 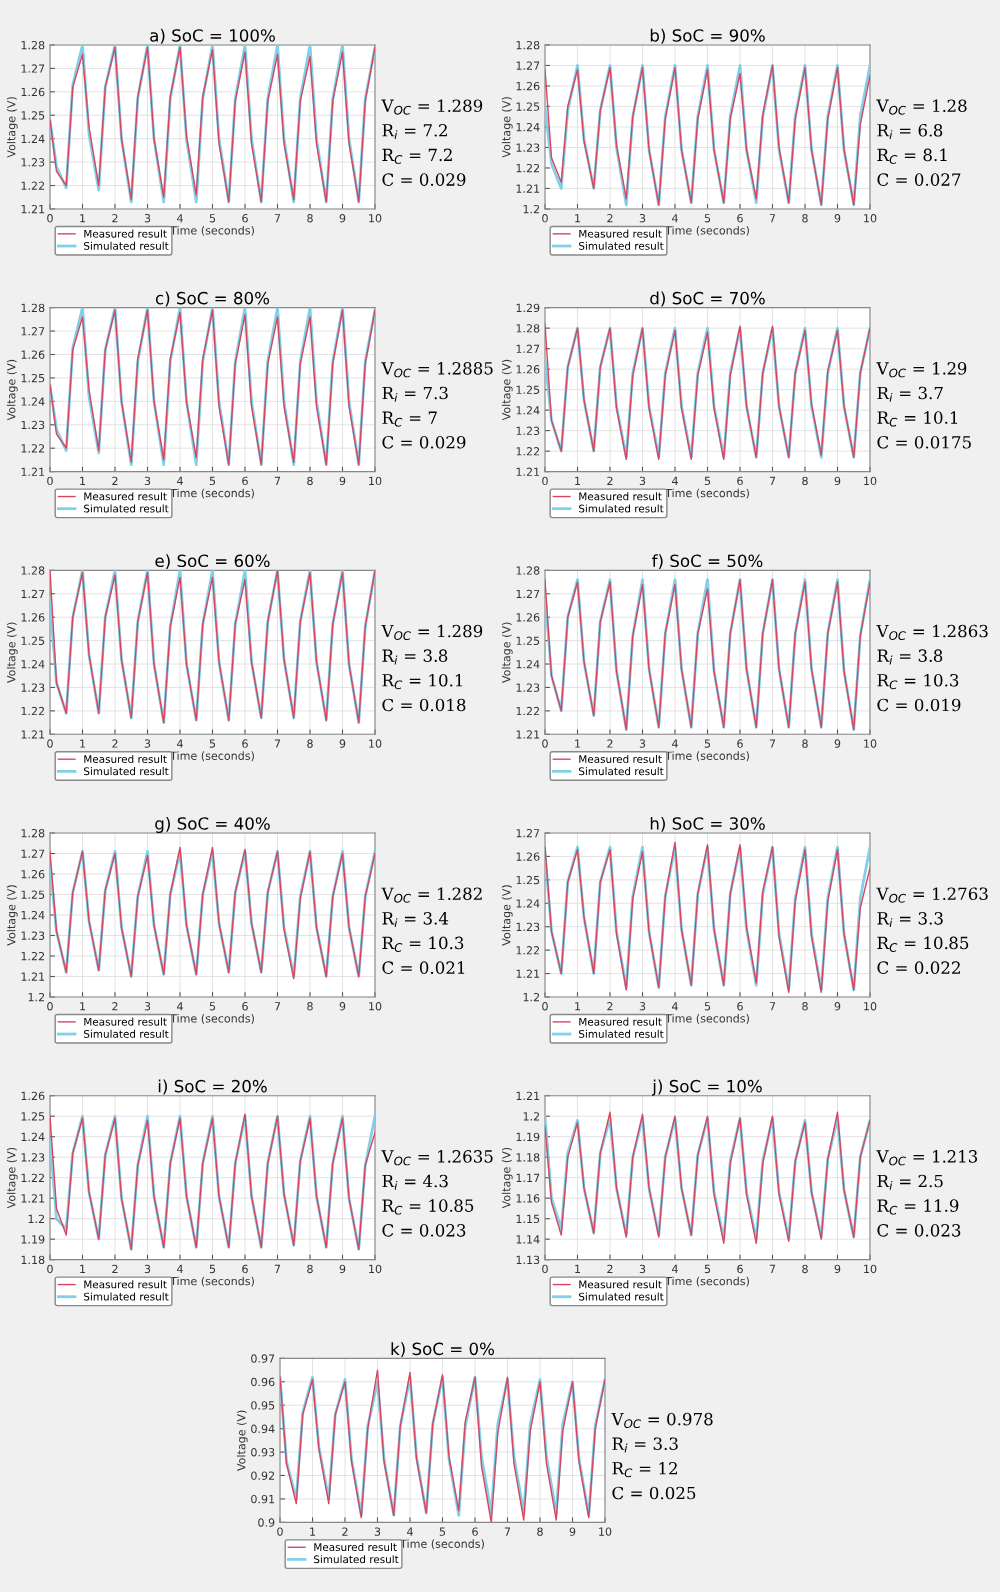 What do you see at coordinates (528, 1157) in the screenshot?
I see `y-tick-label: 1.18` at bounding box center [528, 1157].